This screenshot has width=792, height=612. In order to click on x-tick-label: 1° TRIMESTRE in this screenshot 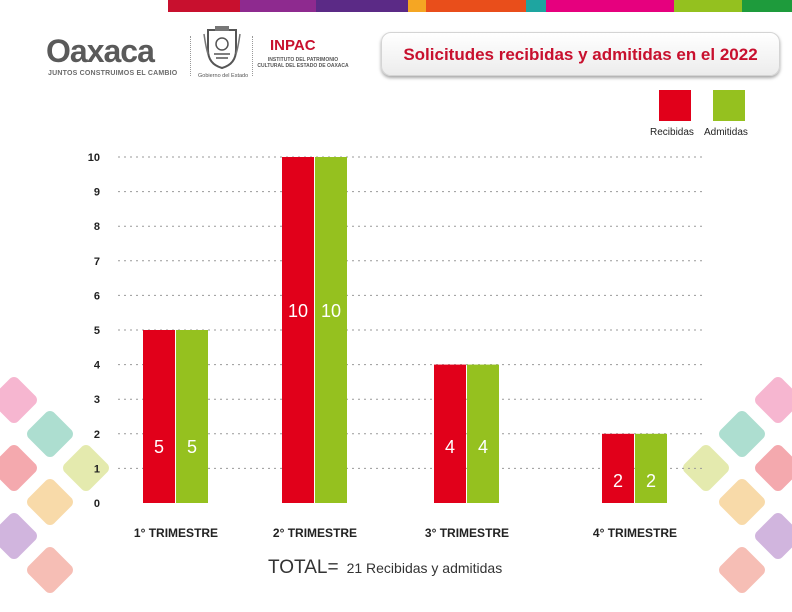, I will do `click(176, 533)`.